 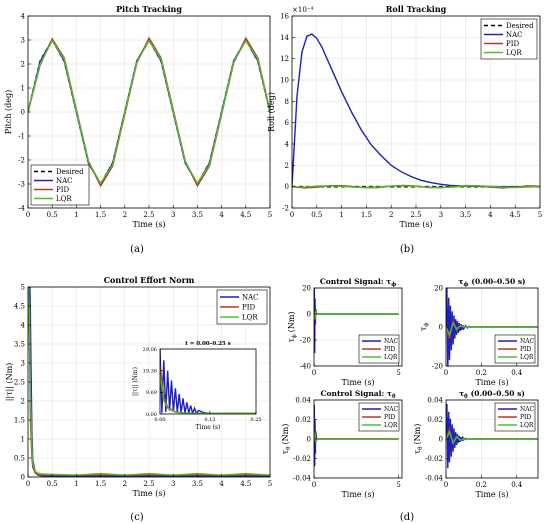 I want to click on x-tick-label: 2, so click(x=125, y=484).